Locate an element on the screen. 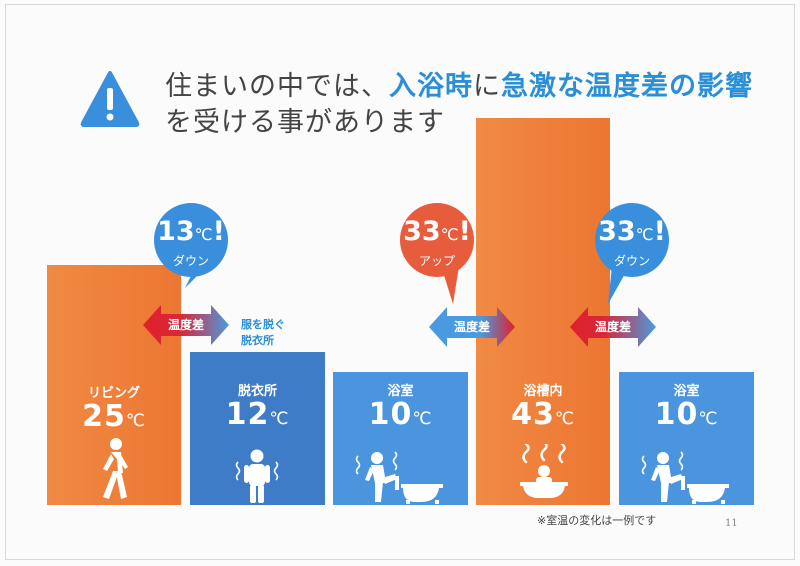 Image resolution: width=800 pixels, height=566 pixels. room-label: 脱衣所 is located at coordinates (257, 391).